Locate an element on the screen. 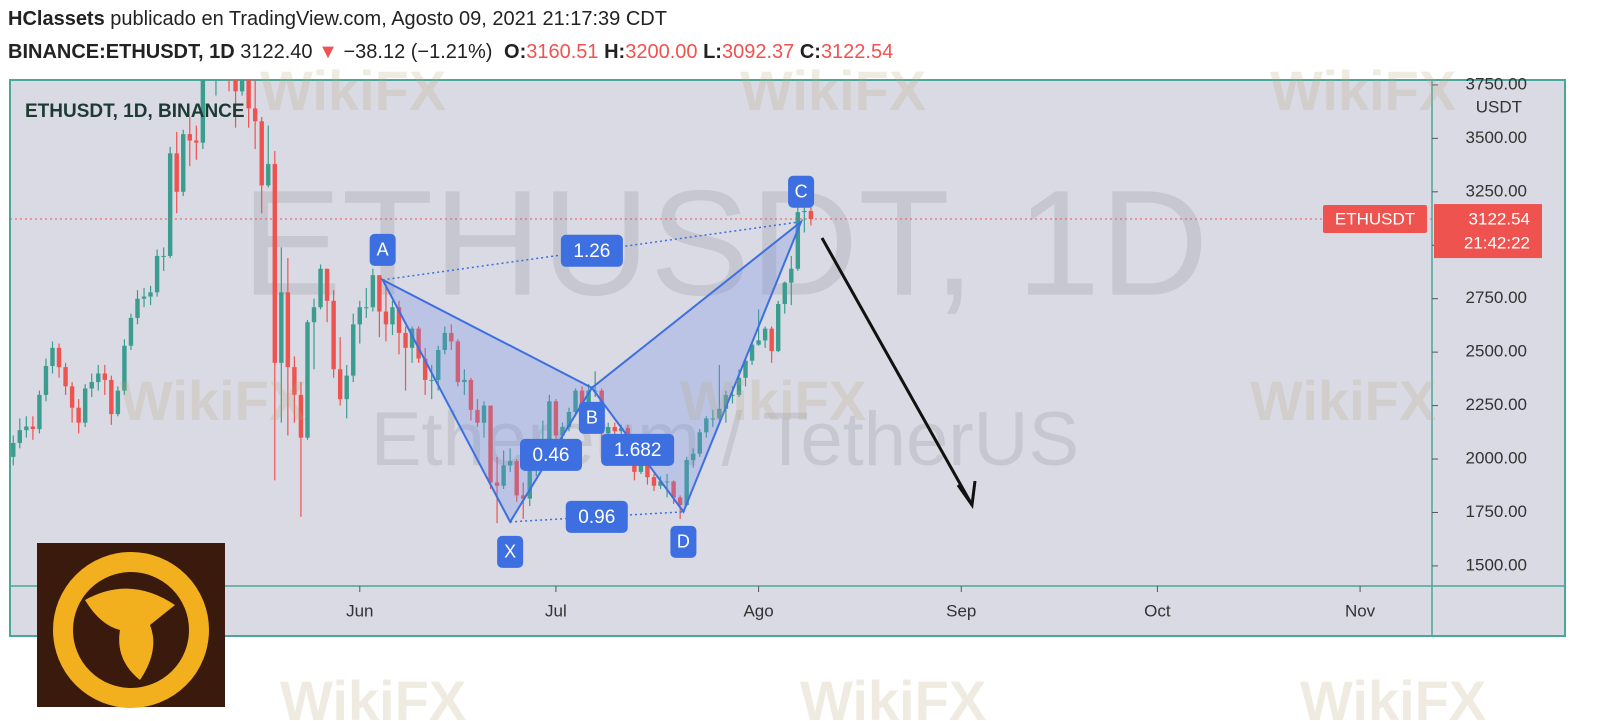 This screenshot has height=721, width=1600. logo-eagle is located at coordinates (130, 634).